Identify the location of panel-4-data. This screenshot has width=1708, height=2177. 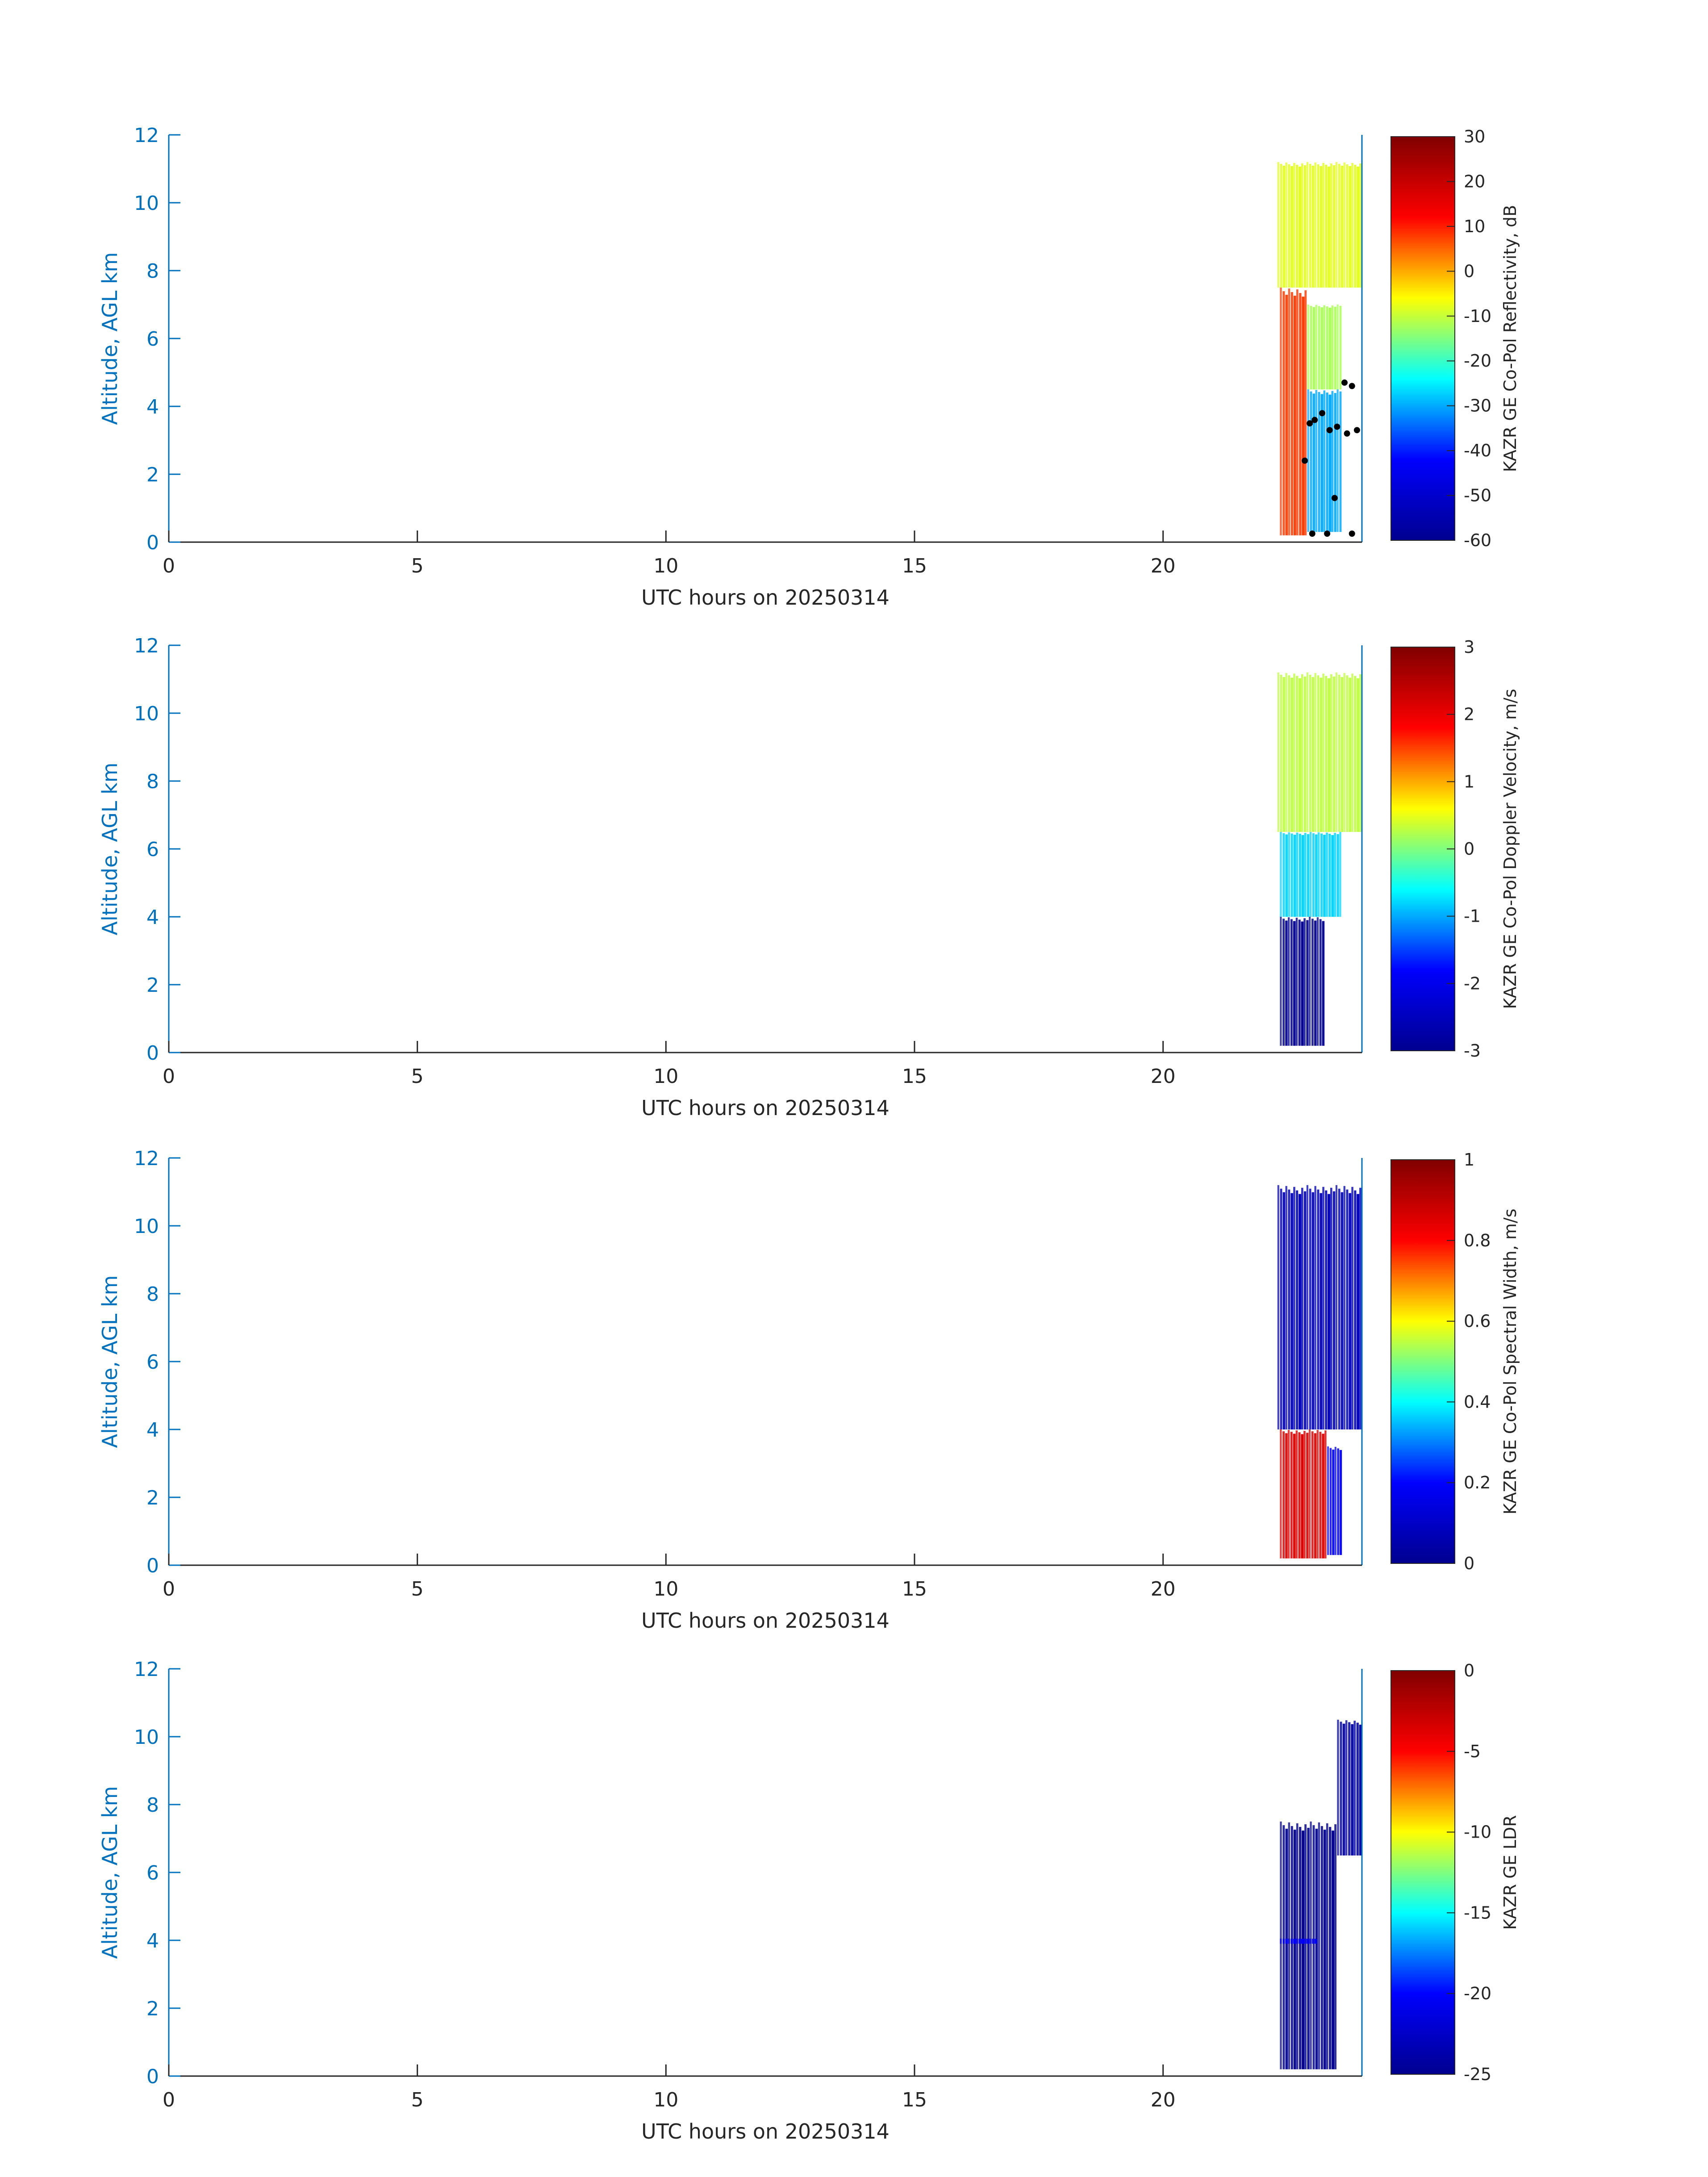
(1321, 1894).